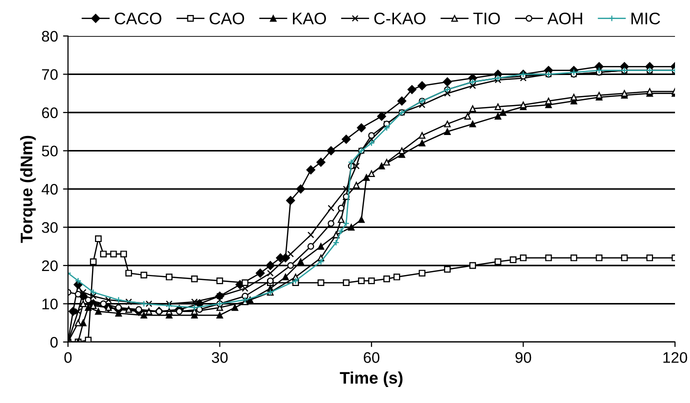 This screenshot has height=403, width=690. I want to click on legend-label: TIO, so click(486, 18).